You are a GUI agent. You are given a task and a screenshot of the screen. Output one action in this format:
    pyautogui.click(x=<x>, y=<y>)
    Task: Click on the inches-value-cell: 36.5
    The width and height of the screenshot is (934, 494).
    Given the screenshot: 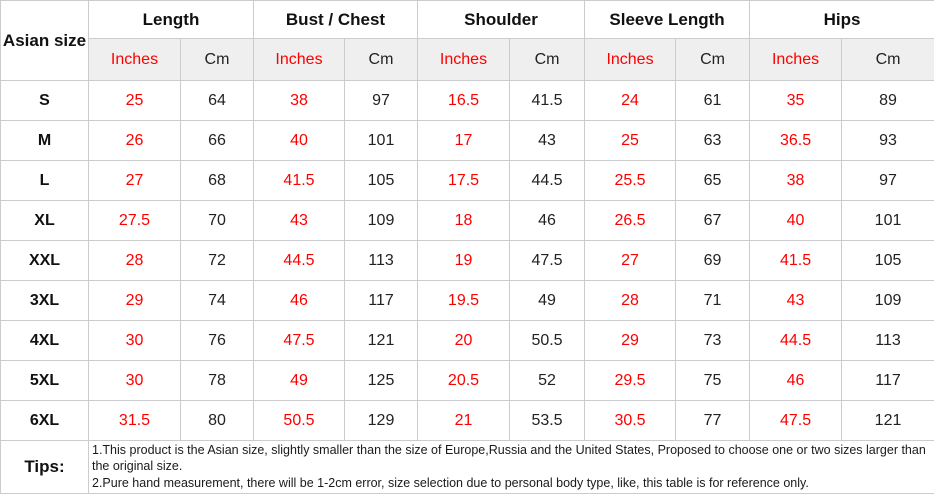 What is the action you would take?
    pyautogui.click(x=796, y=141)
    